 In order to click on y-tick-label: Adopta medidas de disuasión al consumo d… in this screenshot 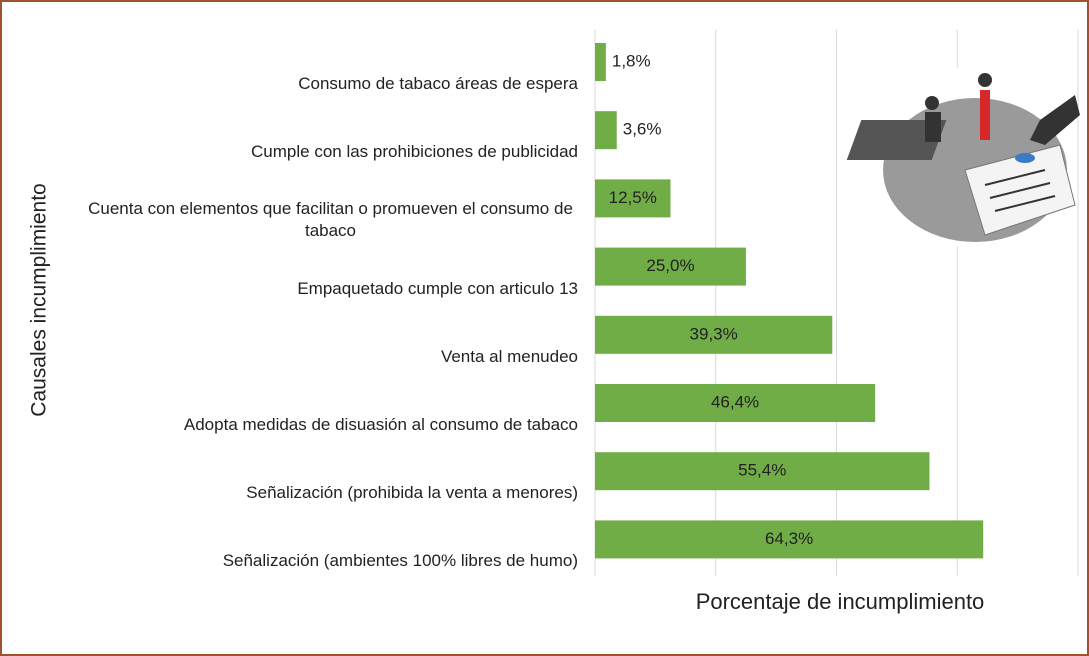, I will do `click(328, 425)`.